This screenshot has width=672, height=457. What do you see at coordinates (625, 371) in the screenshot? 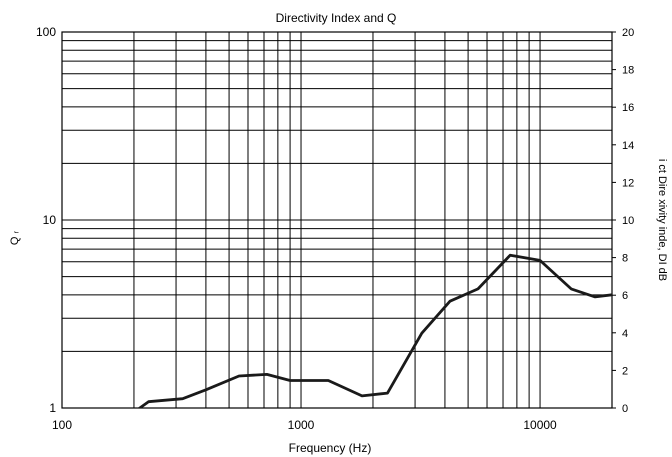
I see `y-right-tick-label: 2` at bounding box center [625, 371].